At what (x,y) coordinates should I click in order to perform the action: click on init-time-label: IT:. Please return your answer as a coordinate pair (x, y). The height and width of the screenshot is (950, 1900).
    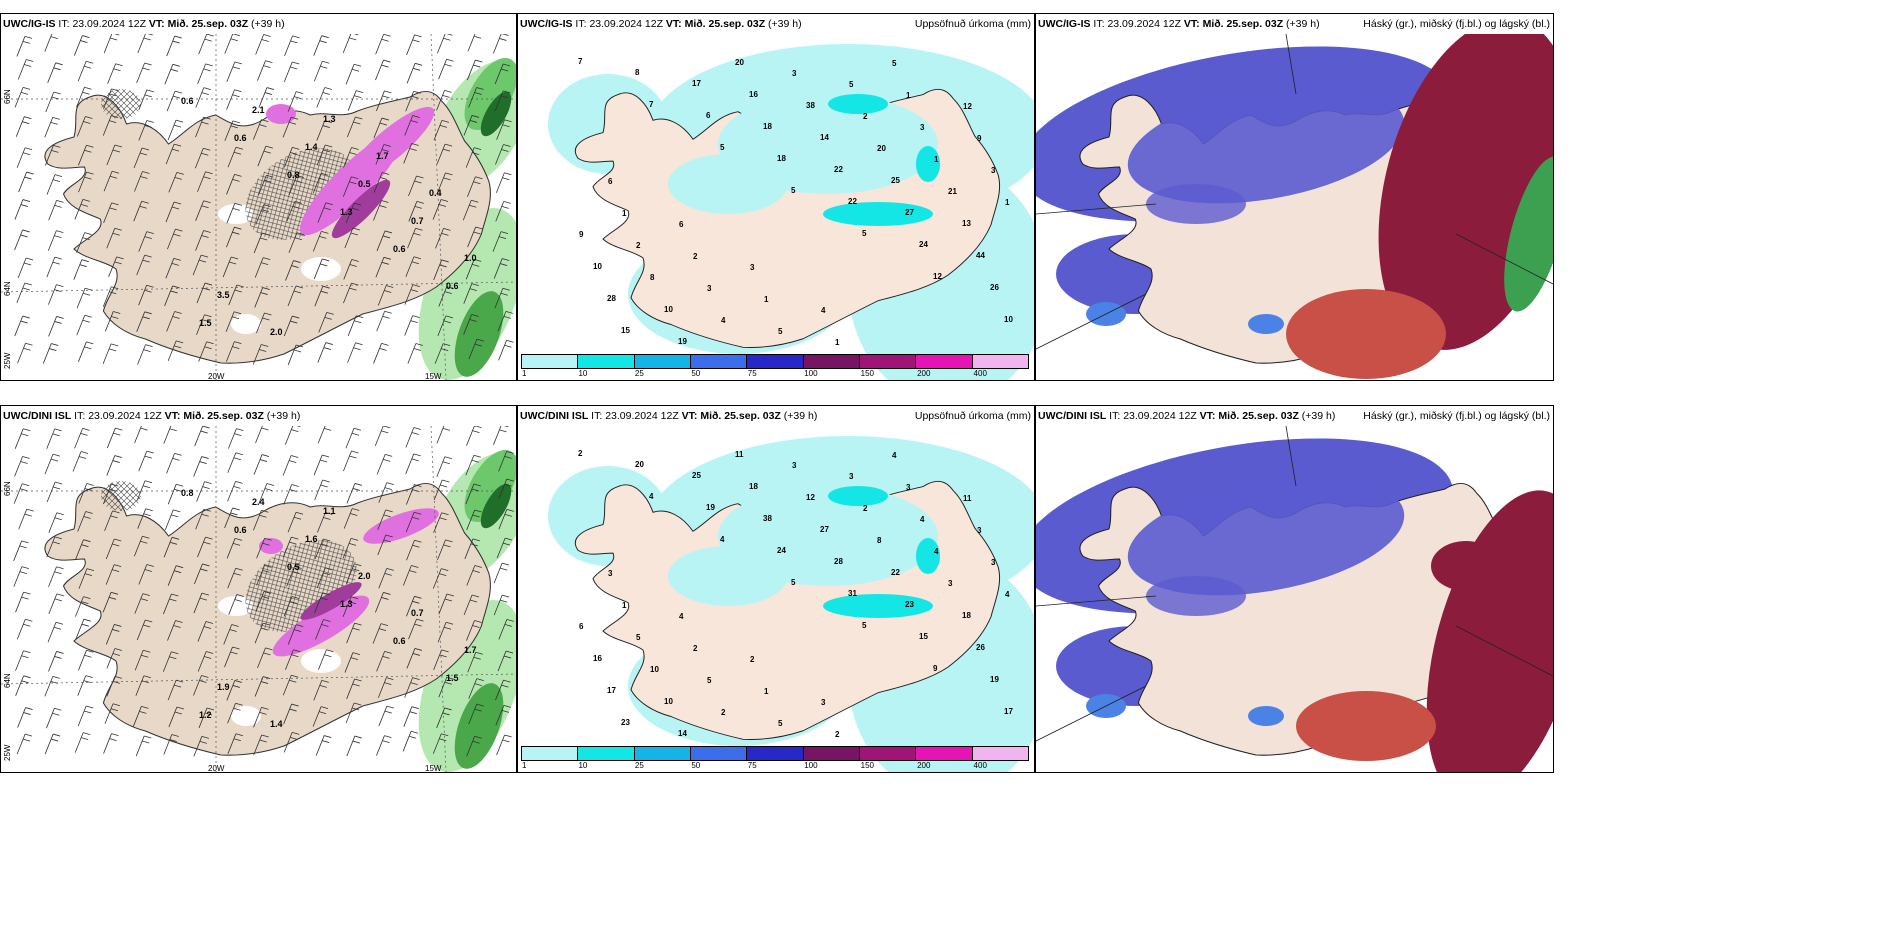
    Looking at the image, I should click on (597, 416).